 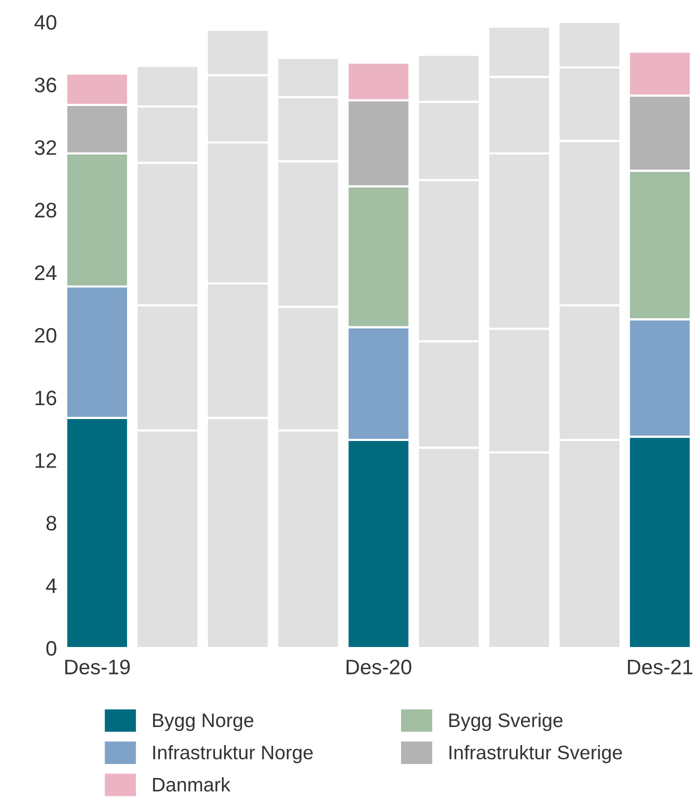 I want to click on legend-label: Infrastruktur Sverige, so click(x=536, y=754).